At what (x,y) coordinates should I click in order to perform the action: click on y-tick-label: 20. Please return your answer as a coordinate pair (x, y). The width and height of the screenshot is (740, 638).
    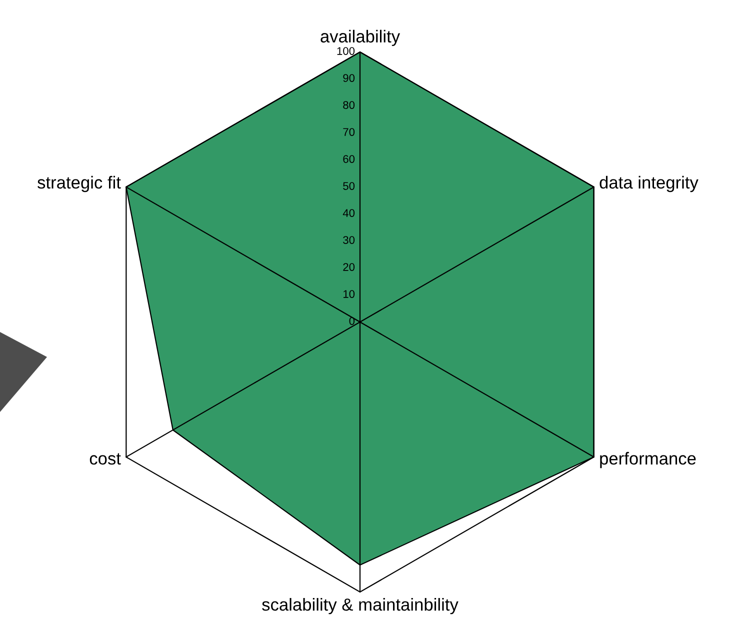
    Looking at the image, I should click on (349, 267).